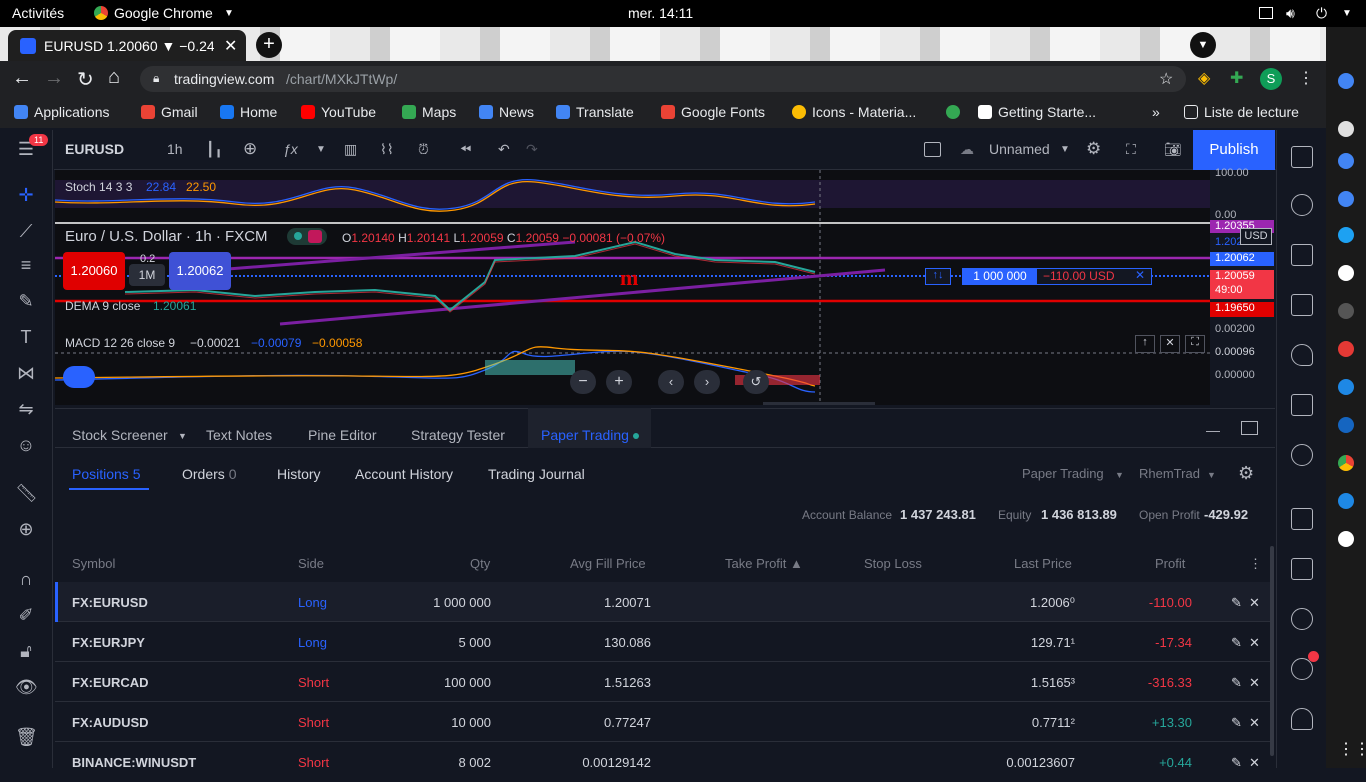 The height and width of the screenshot is (782, 1366). Describe the element at coordinates (120, 343) in the screenshot. I see `macd-label: MACD 12 26 close 9` at that location.